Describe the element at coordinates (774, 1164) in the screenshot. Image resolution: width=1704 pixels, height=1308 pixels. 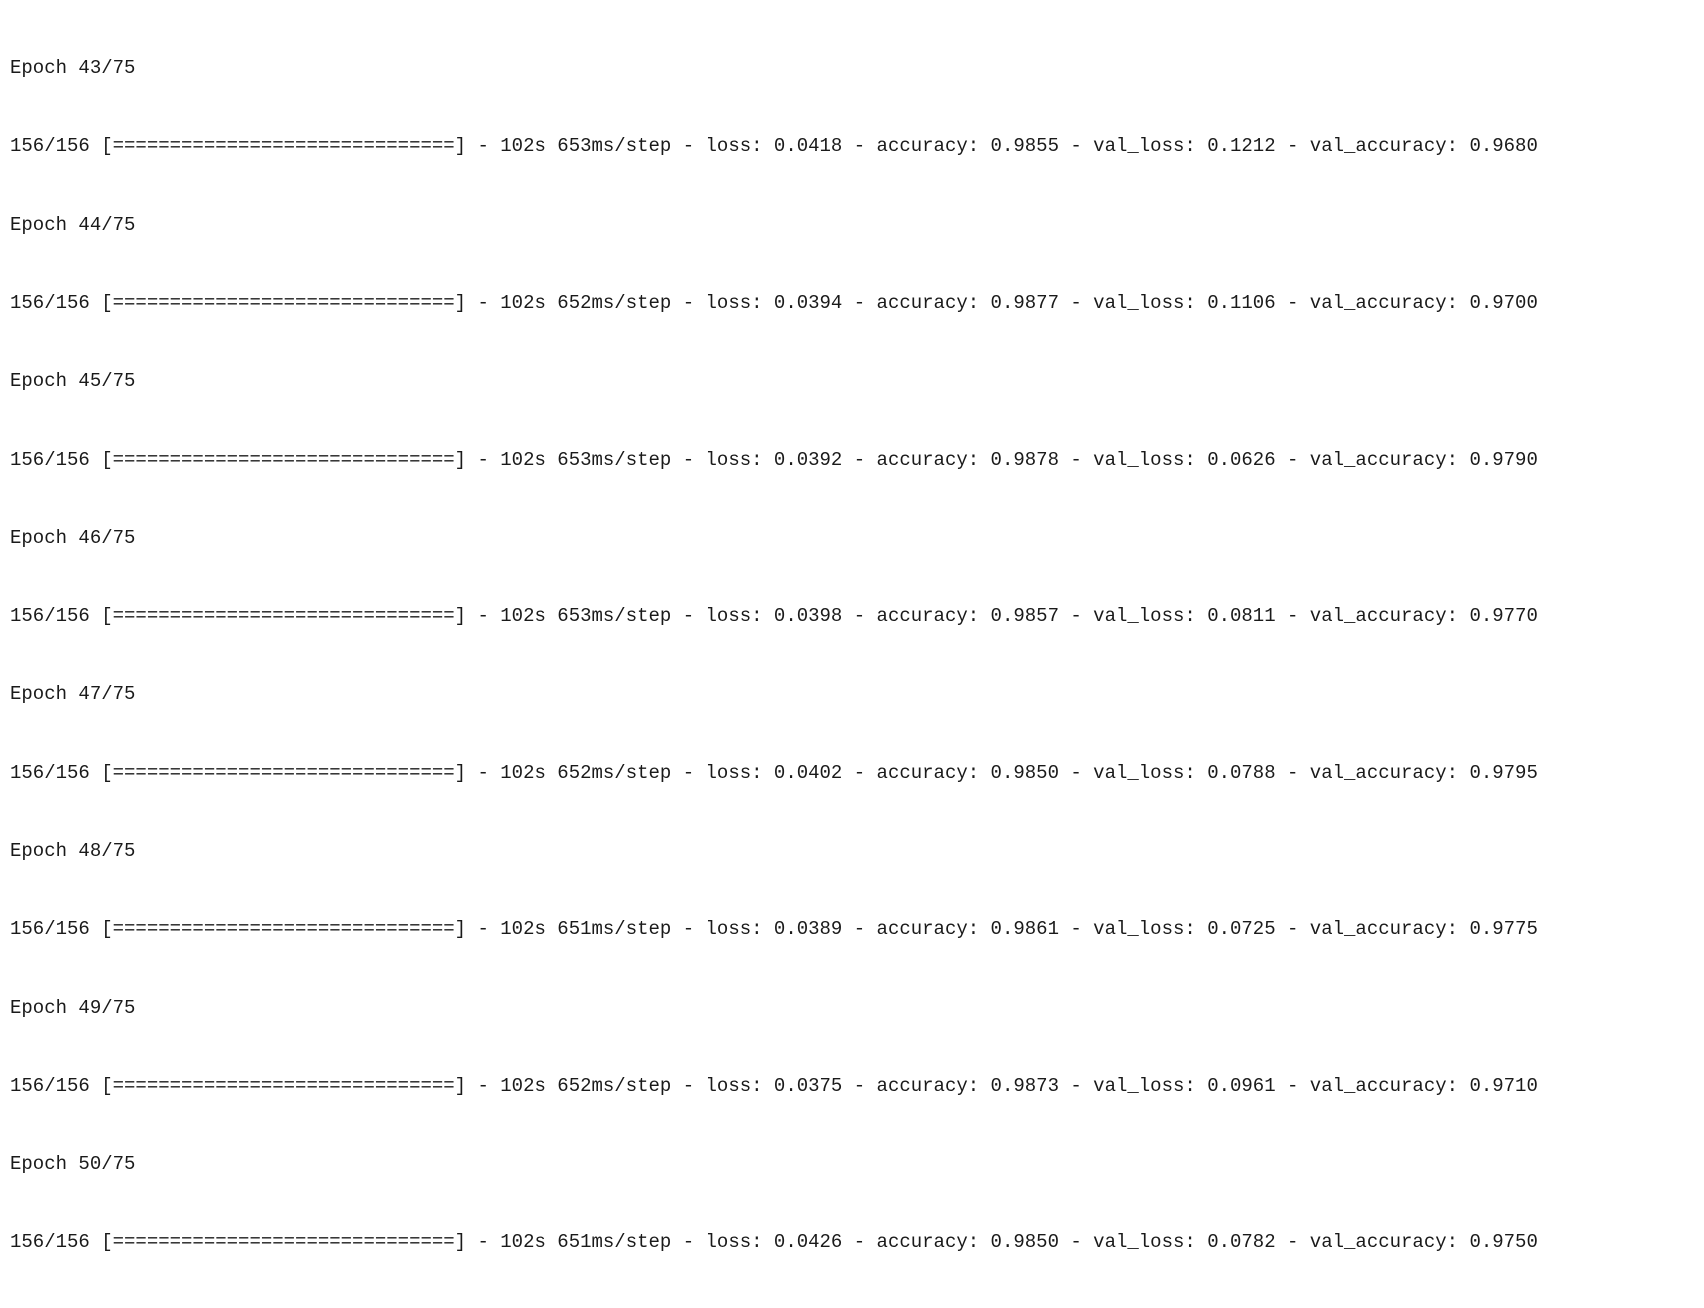
I see `log-line-epoch-header: Epoch 50/75` at that location.